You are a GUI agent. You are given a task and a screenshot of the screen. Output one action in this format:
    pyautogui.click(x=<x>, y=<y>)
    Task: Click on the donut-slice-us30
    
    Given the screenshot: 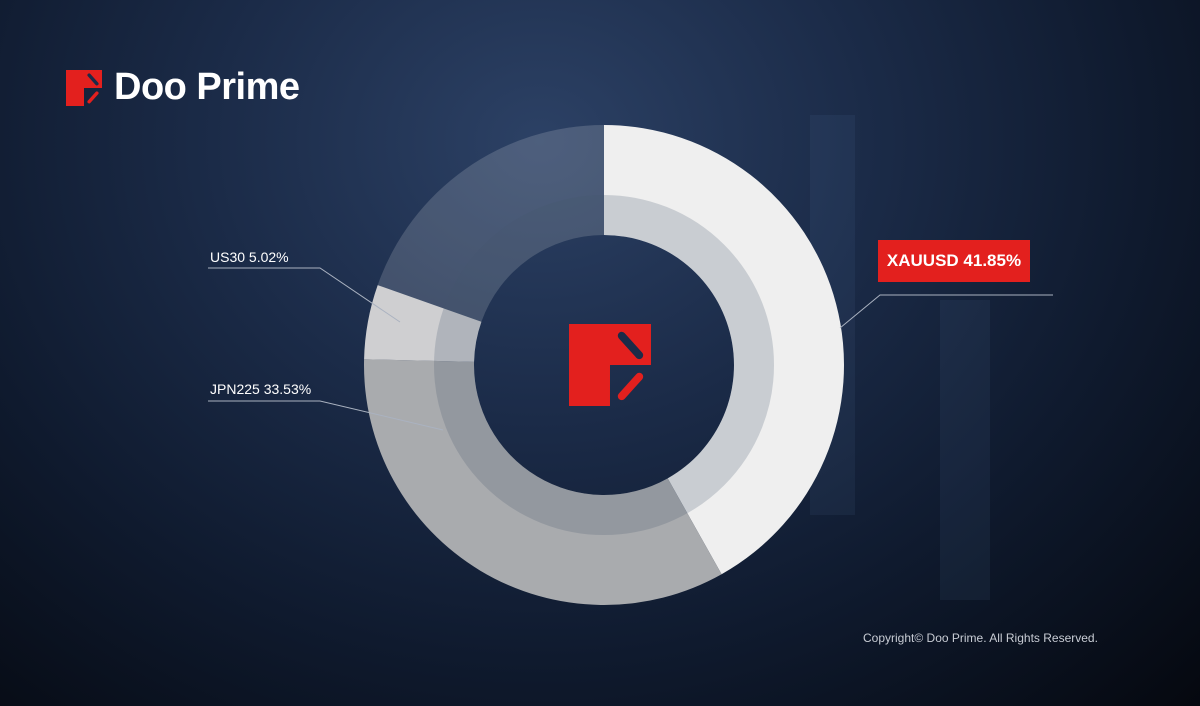 What is the action you would take?
    pyautogui.click(x=423, y=323)
    